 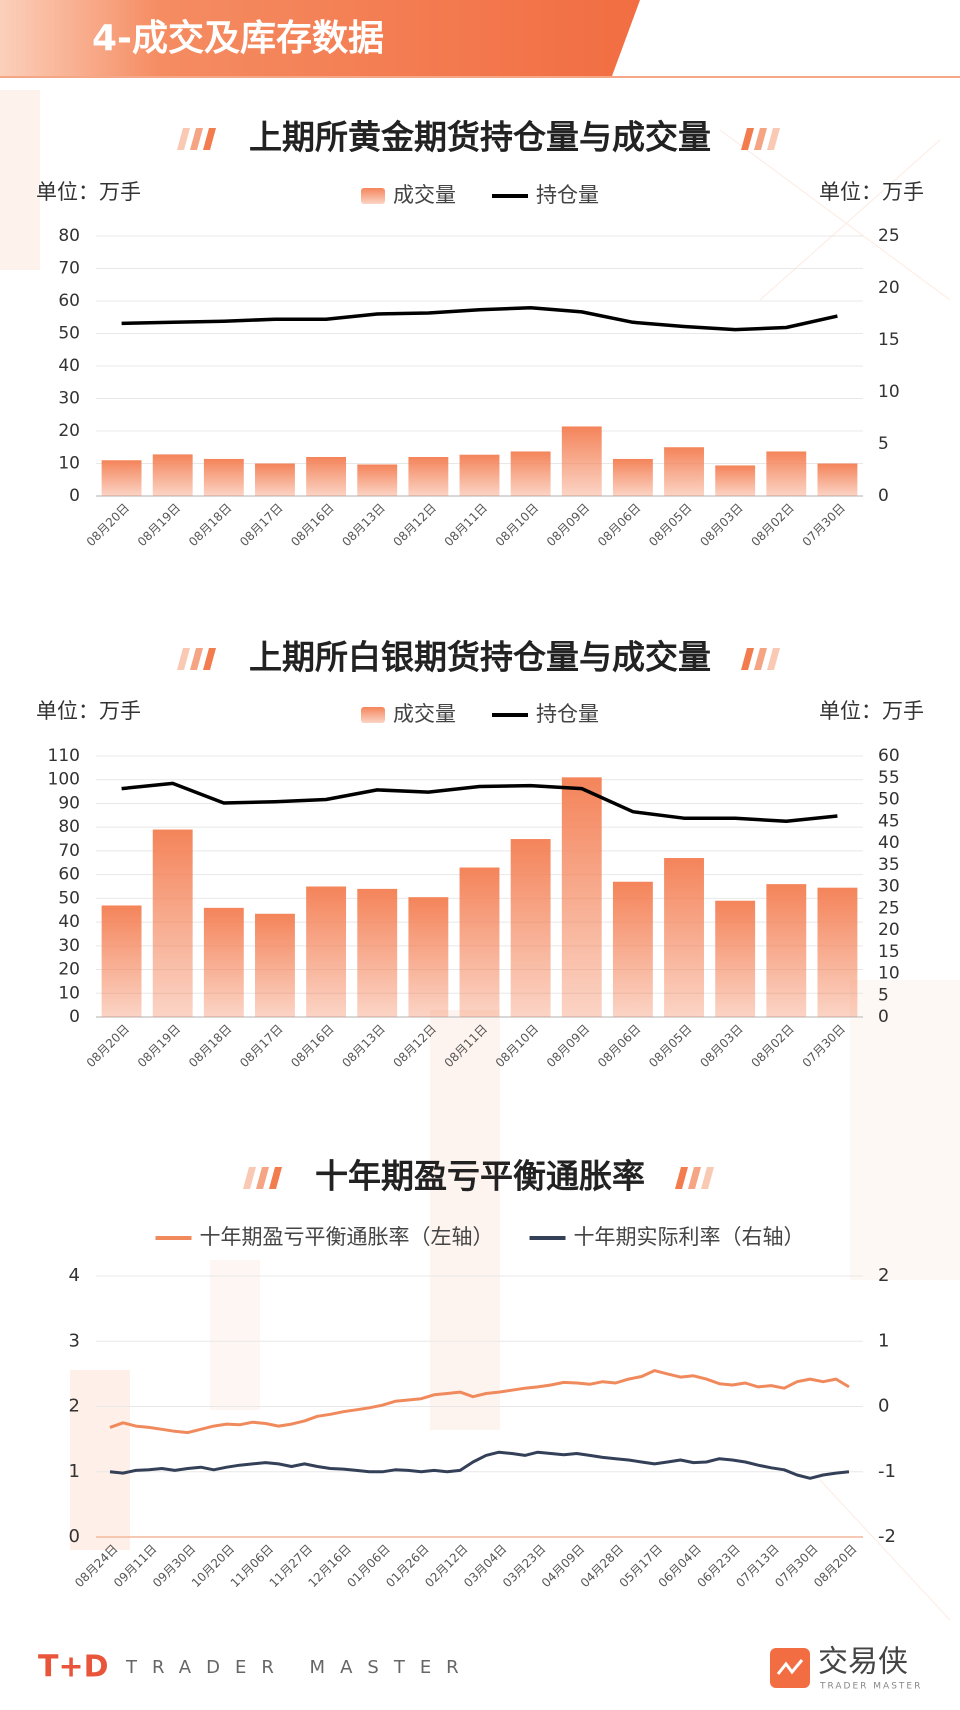 I want to click on chart-title: 上期所白银期货持仓量与成交量, so click(x=480, y=657).